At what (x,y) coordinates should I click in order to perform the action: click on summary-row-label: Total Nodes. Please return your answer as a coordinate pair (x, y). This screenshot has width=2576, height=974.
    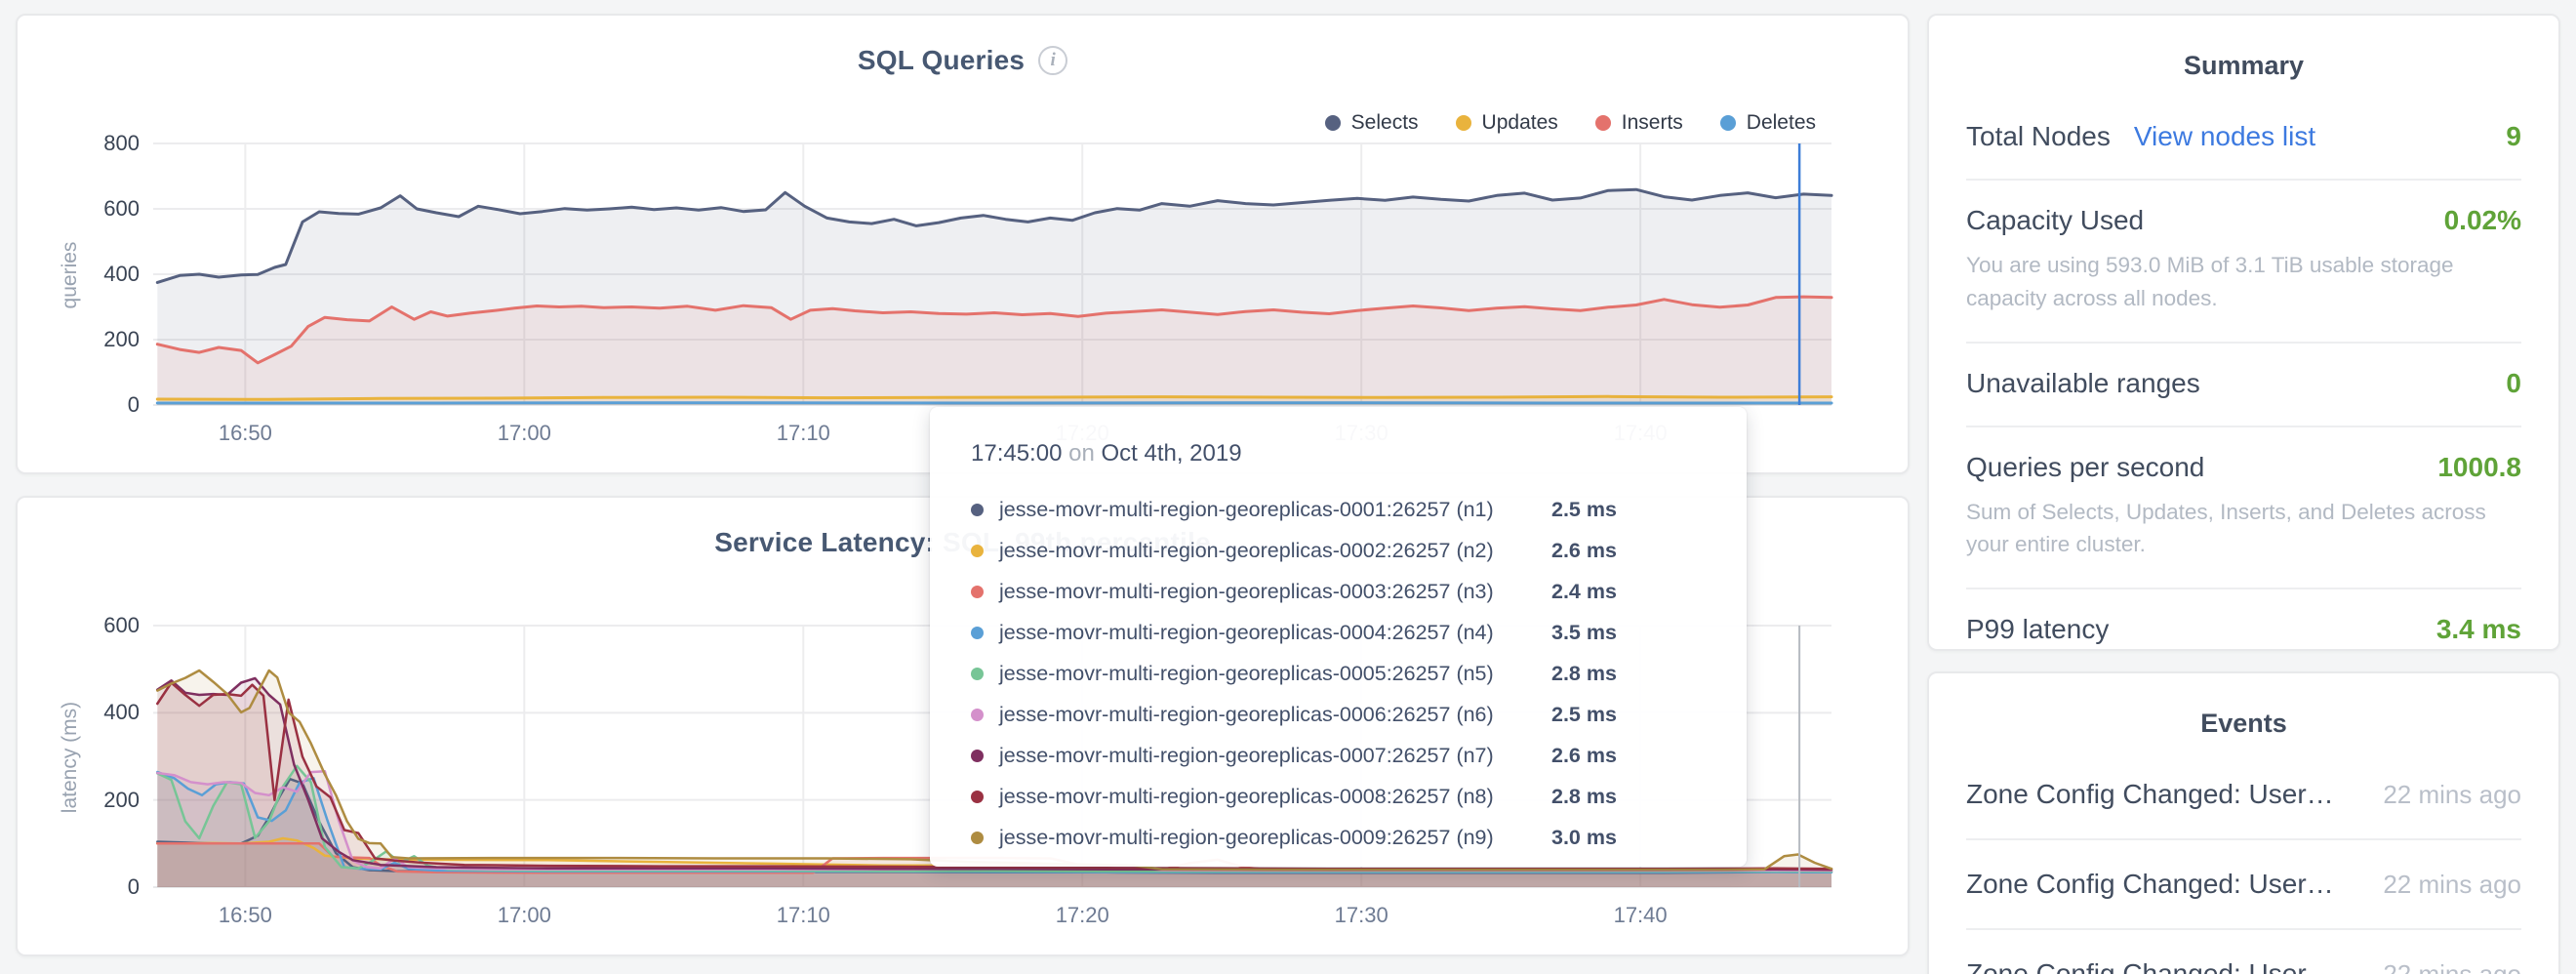
    Looking at the image, I should click on (2039, 136).